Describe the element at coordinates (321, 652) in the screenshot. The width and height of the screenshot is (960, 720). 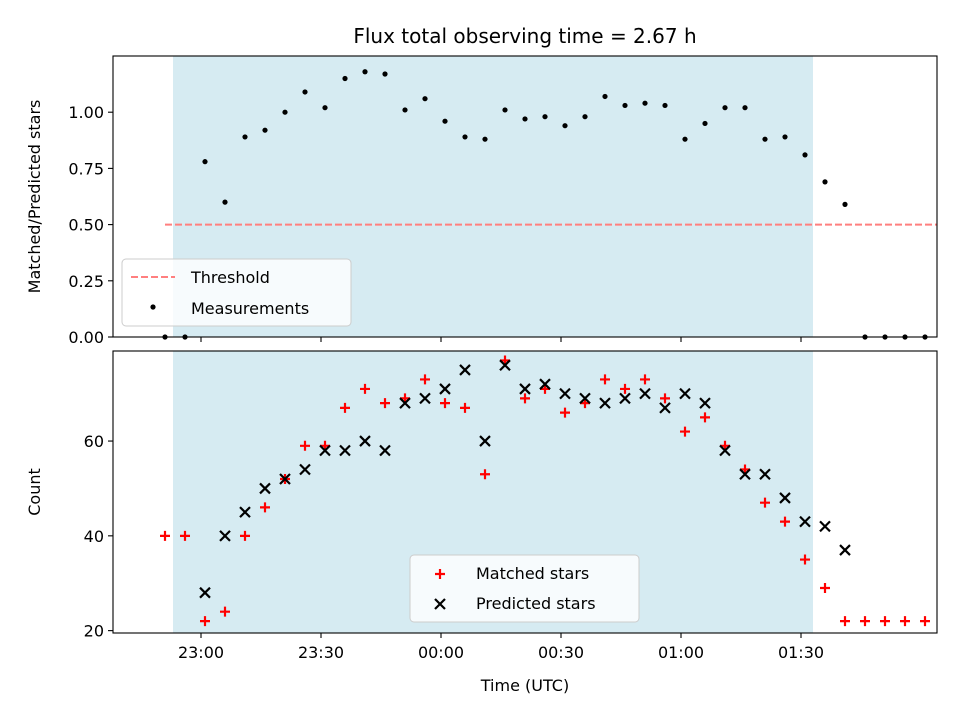
I see `x-tick-label: 23:30` at that location.